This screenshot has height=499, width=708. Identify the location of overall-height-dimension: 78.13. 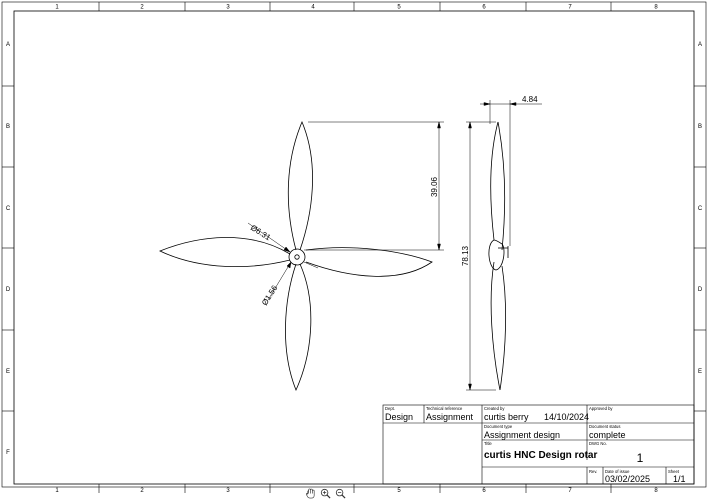
(465, 255).